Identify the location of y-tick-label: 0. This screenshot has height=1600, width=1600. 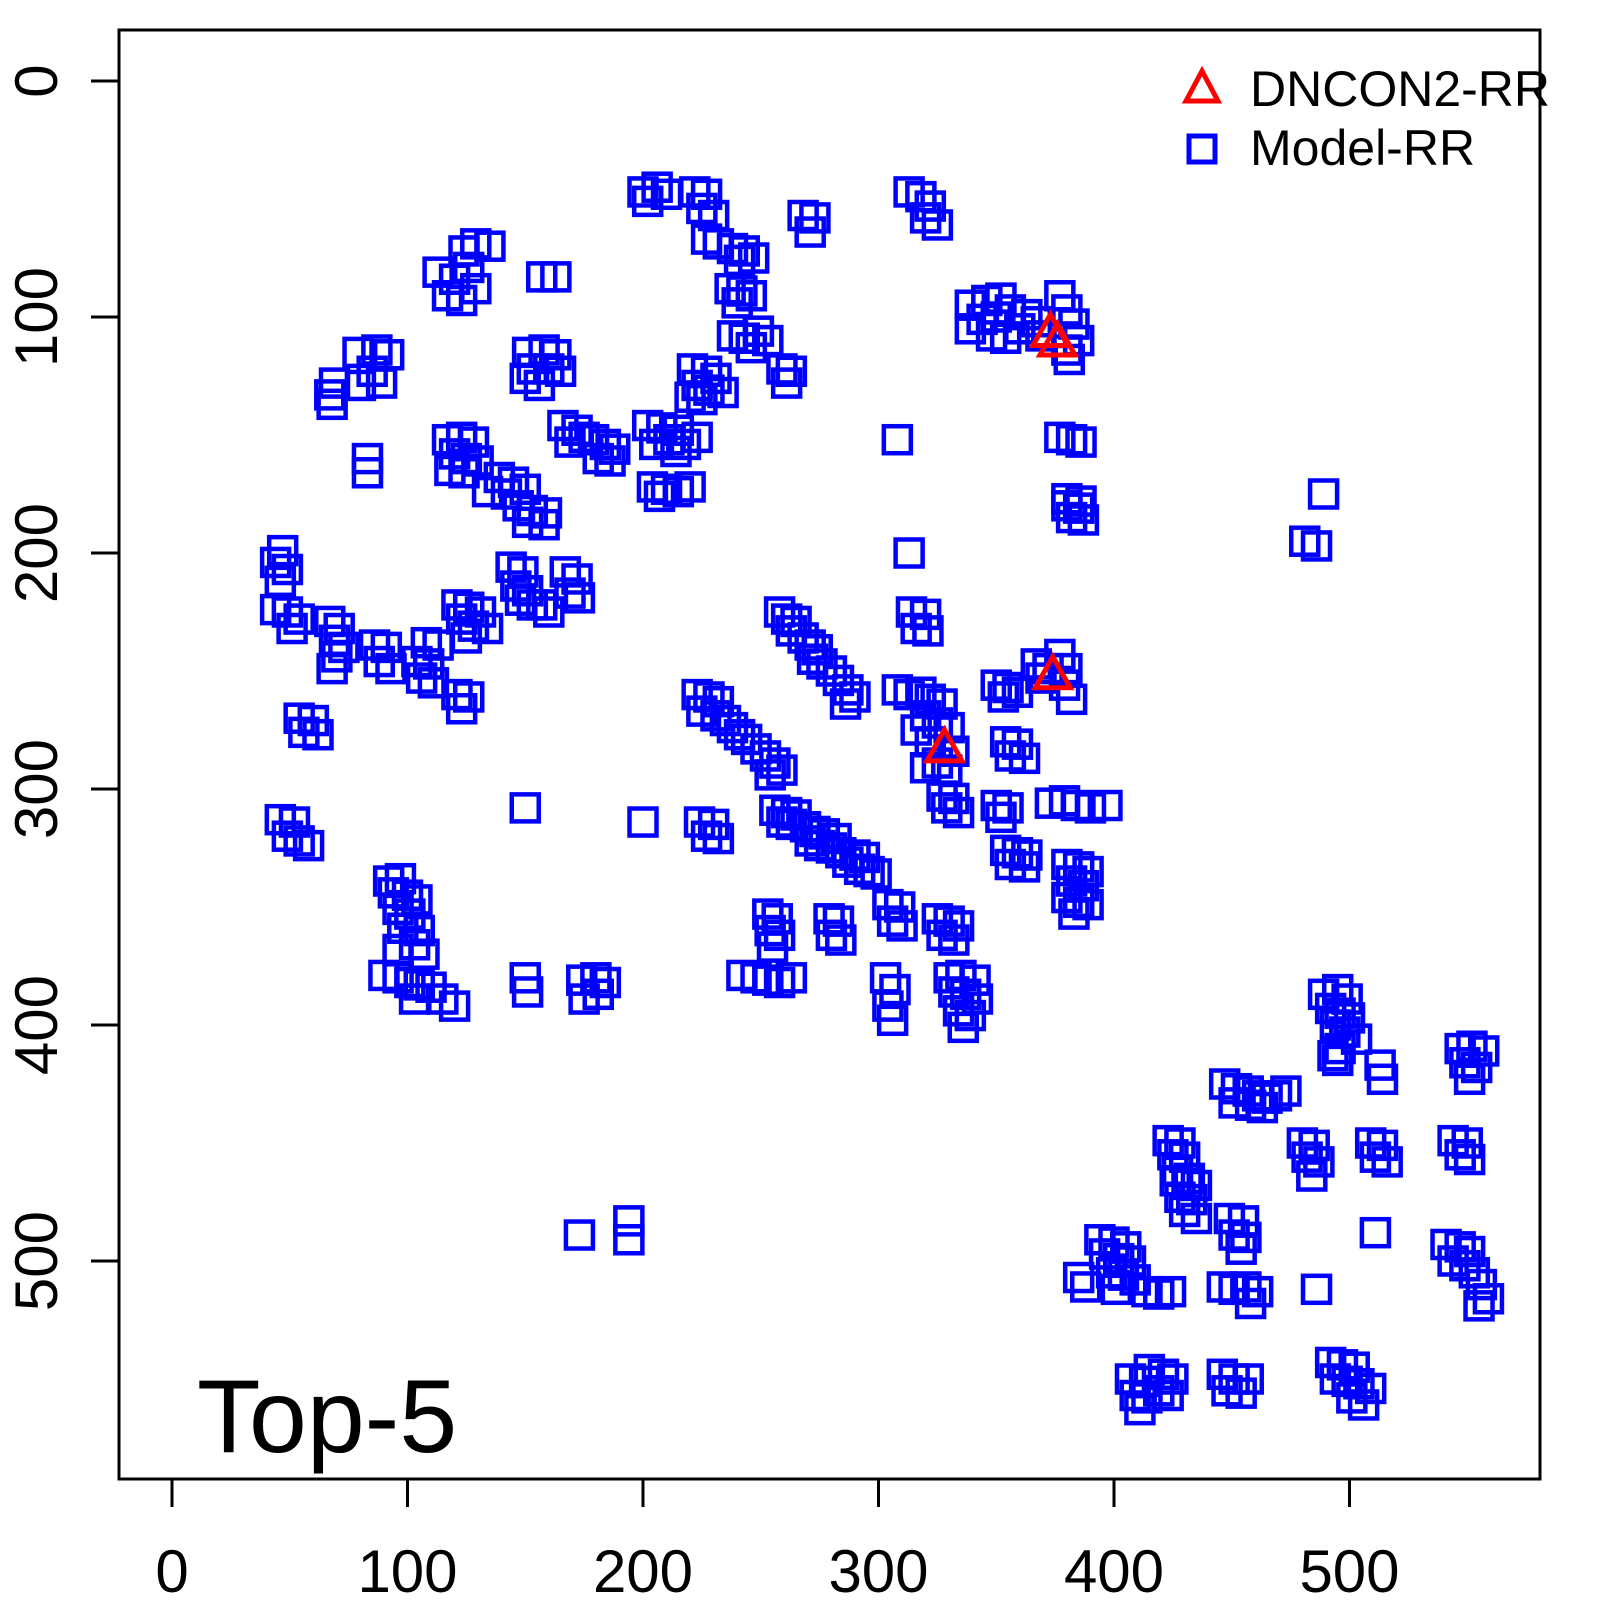
(36, 80).